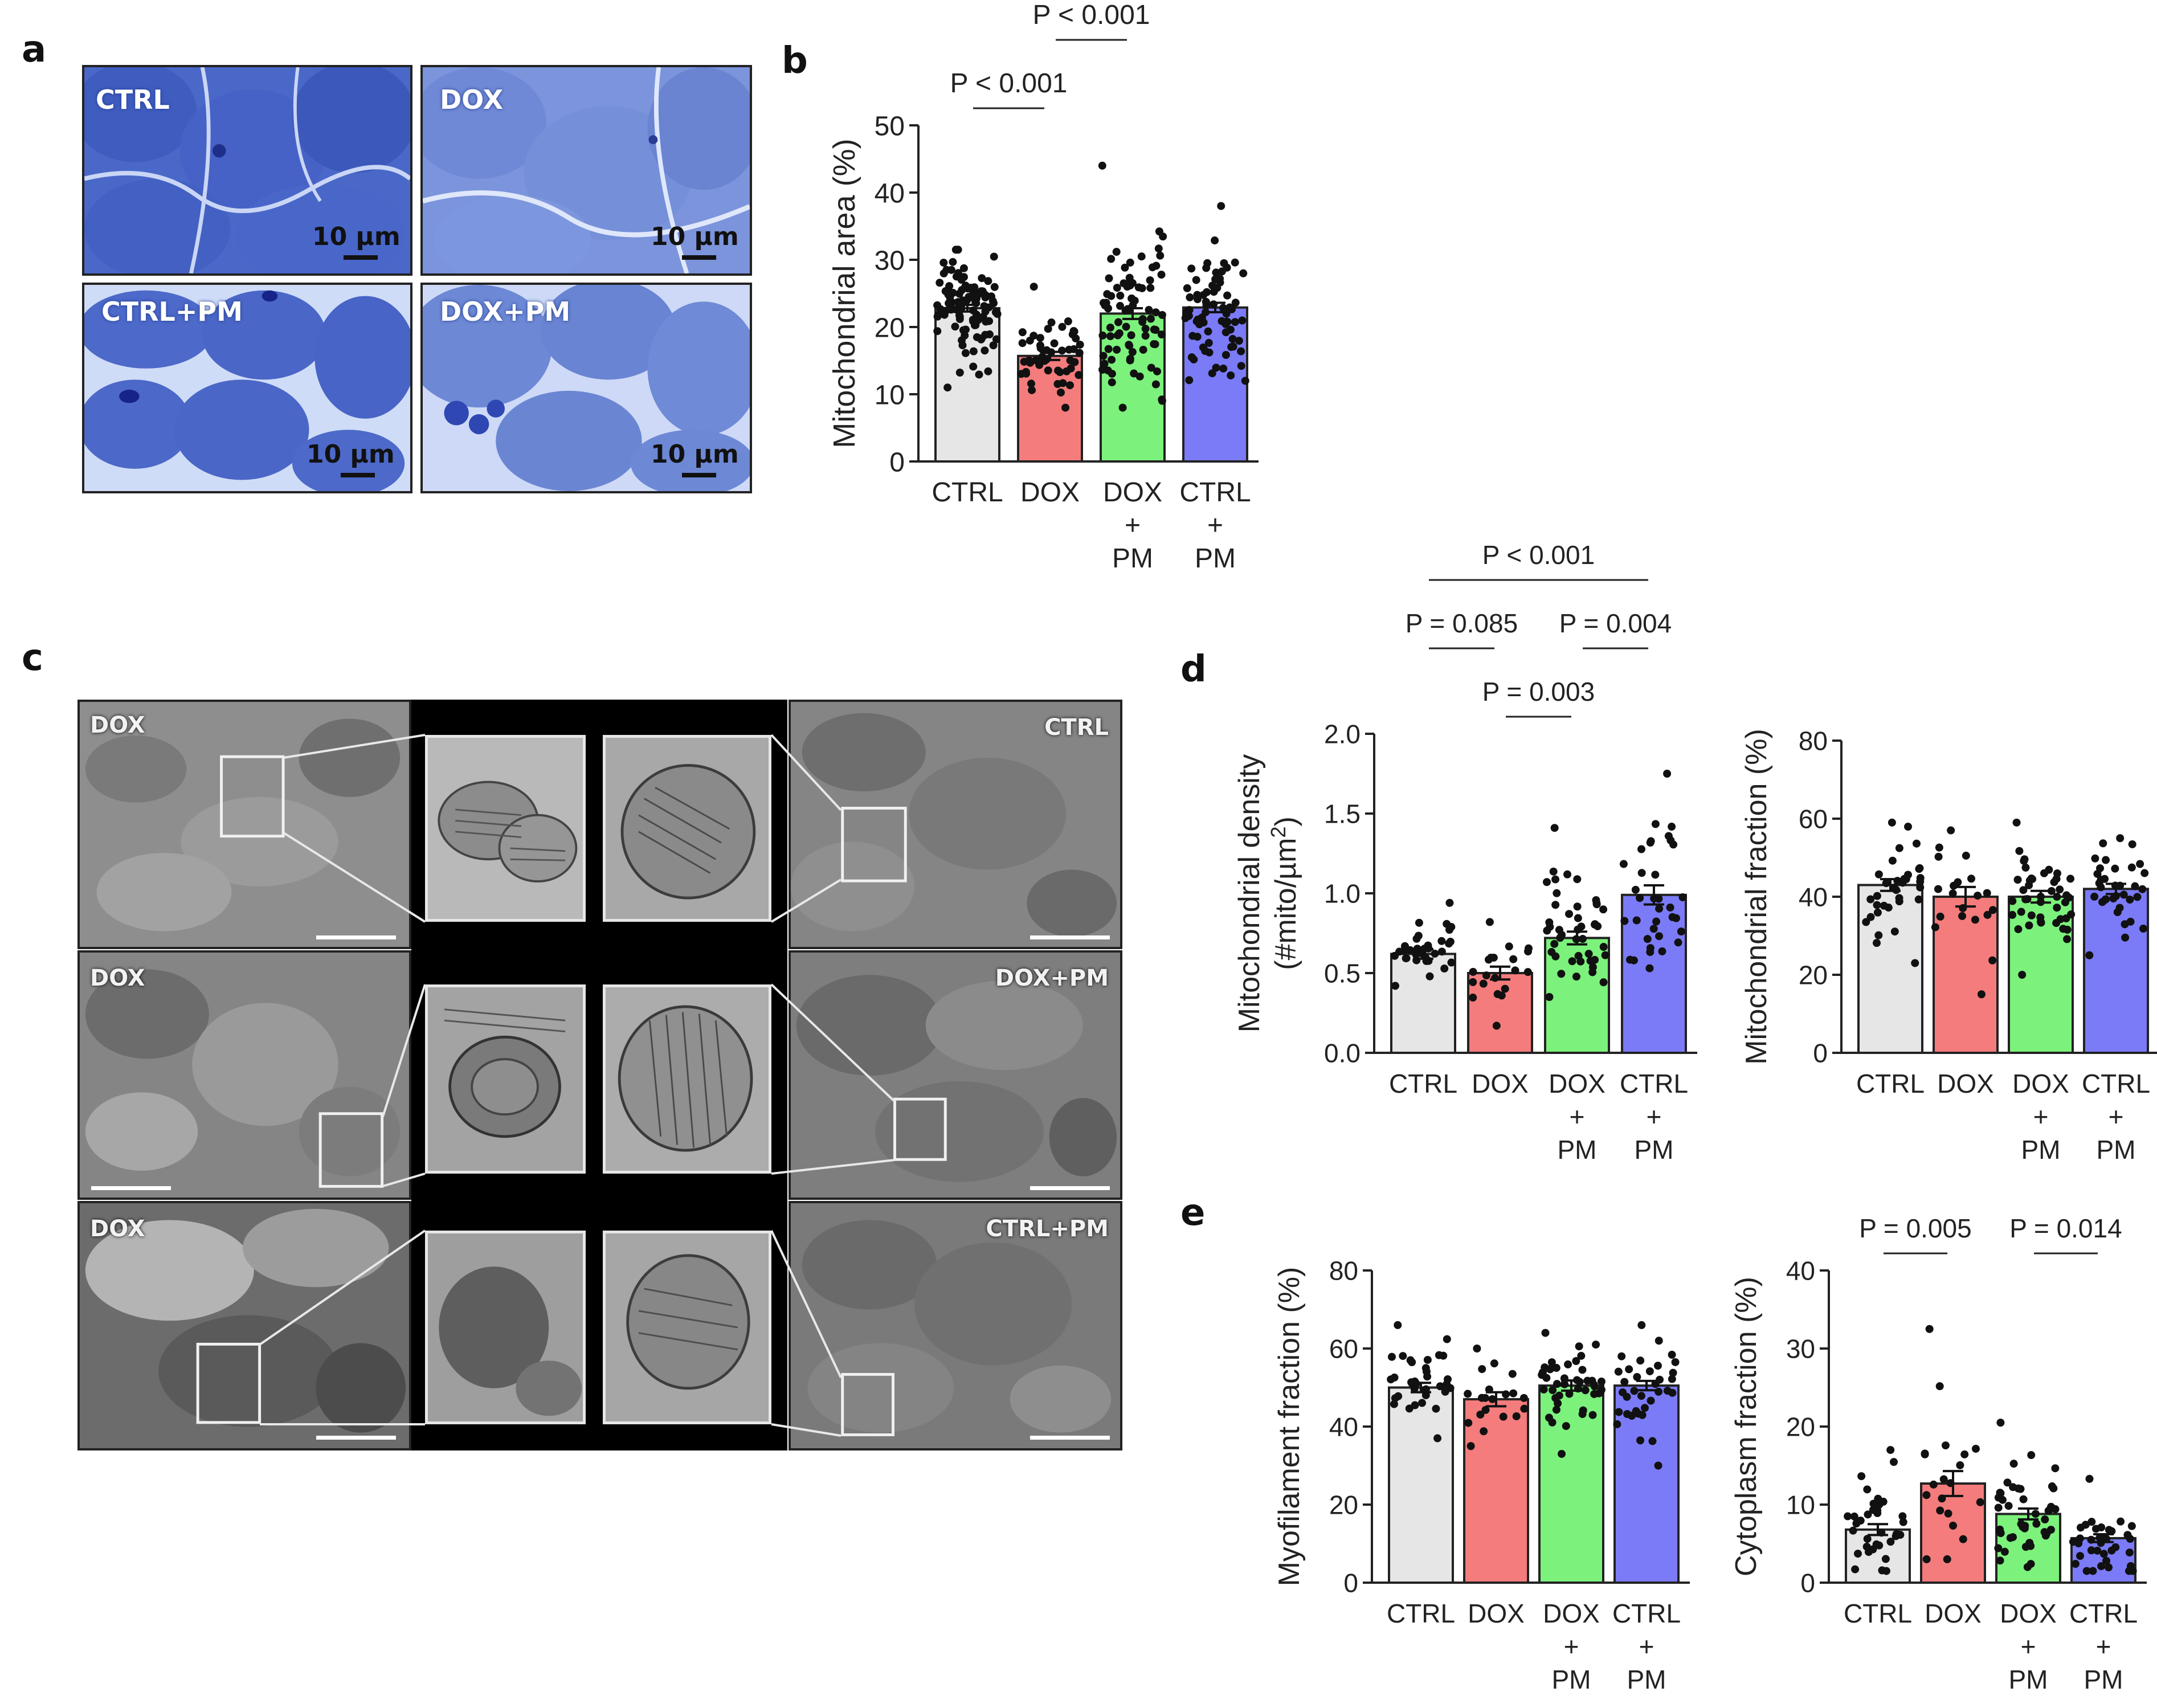  What do you see at coordinates (1193, 669) in the screenshot?
I see `panel-letter-d: d` at bounding box center [1193, 669].